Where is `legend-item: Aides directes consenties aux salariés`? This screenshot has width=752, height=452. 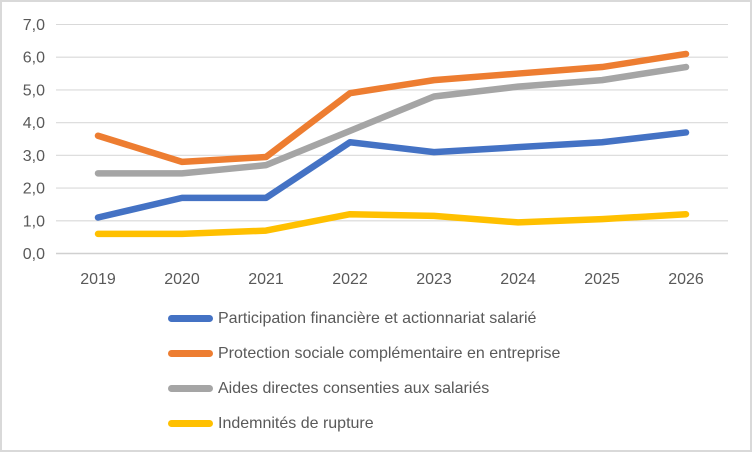 legend-item: Aides directes consenties aux salariés is located at coordinates (364, 388).